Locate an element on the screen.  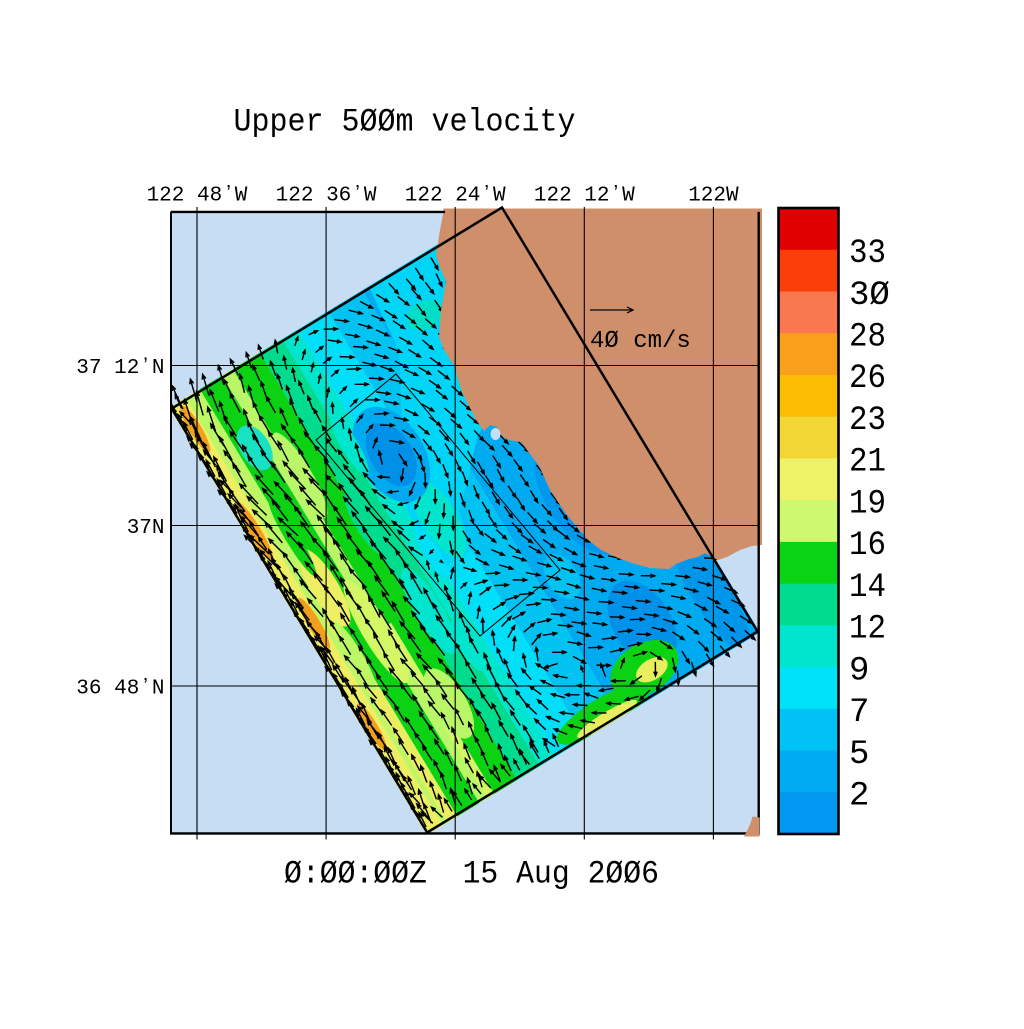
svg-text: 12 is located at coordinates (867, 630).